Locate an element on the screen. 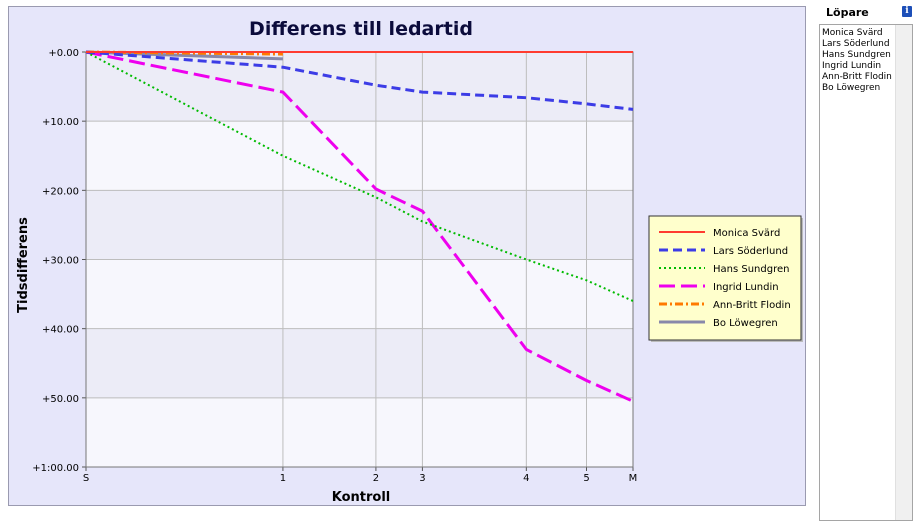 The image size is (920, 525). x-tick-label: S is located at coordinates (86, 478).